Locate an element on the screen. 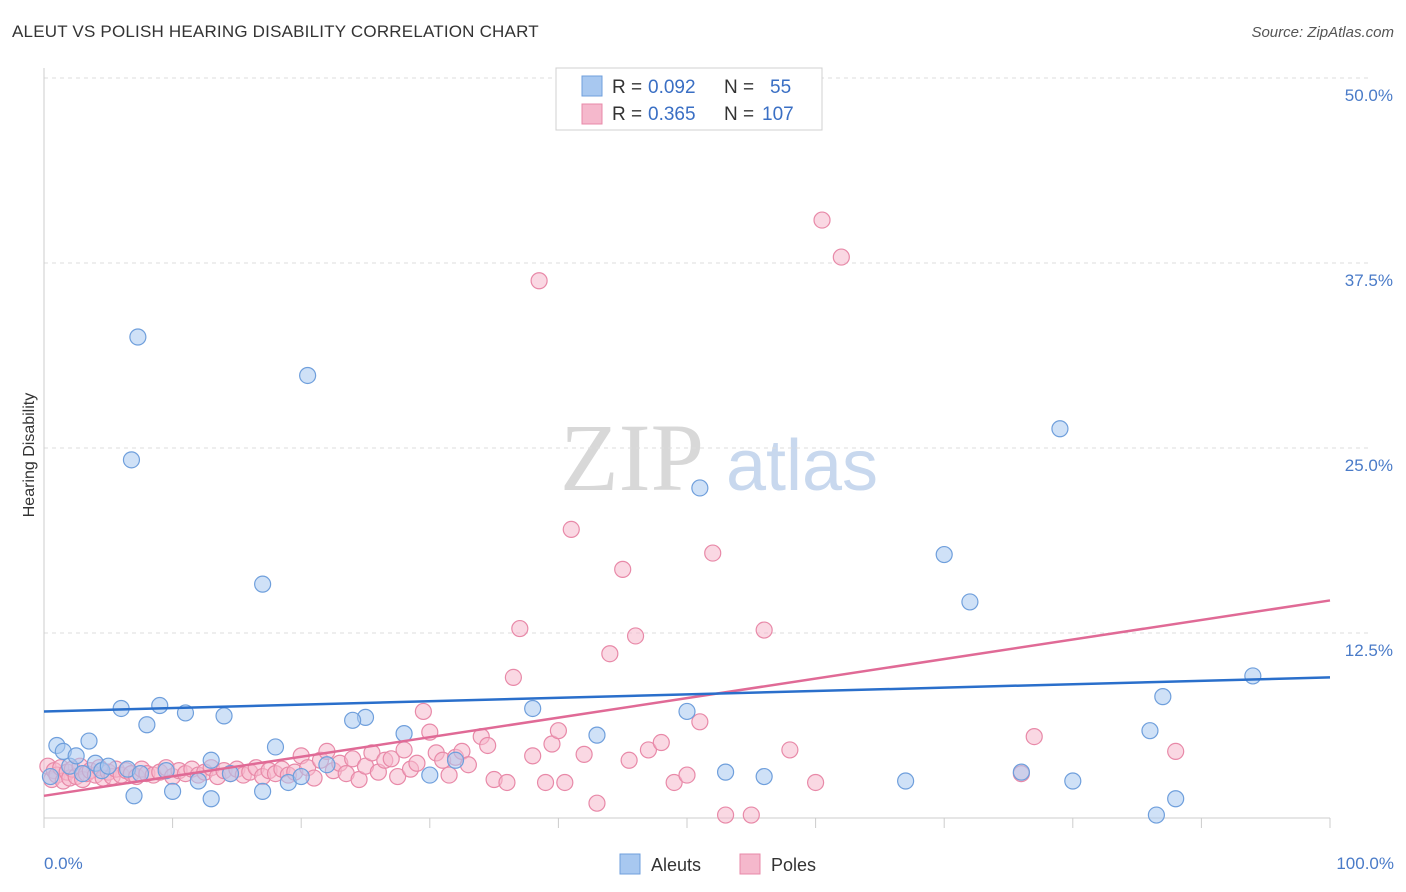 This screenshot has height=892, width=1406. watermark: ZIP atlas is located at coordinates (719, 457).